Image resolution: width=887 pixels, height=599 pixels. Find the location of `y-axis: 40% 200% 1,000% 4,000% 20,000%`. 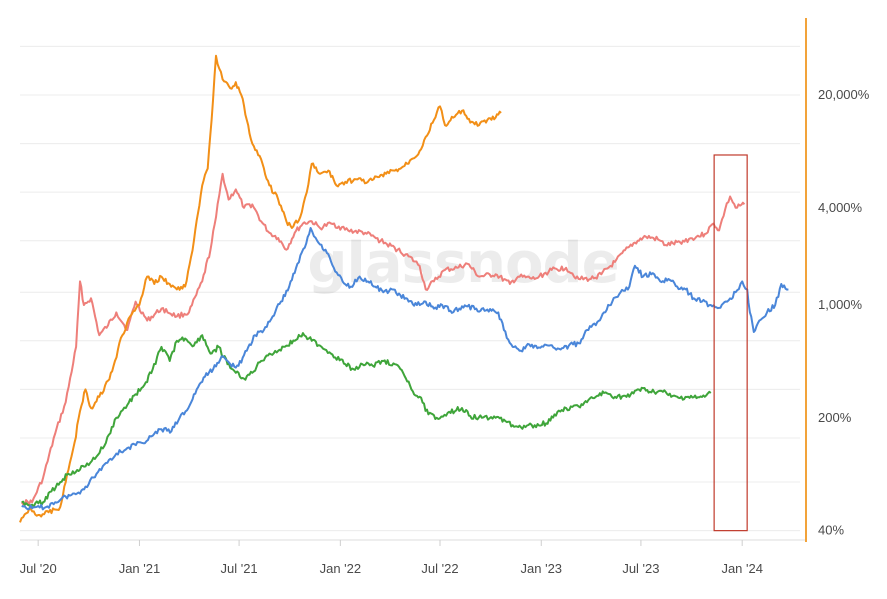

y-axis: 40% 200% 1,000% 4,000% 20,000% is located at coordinates (844, 312).